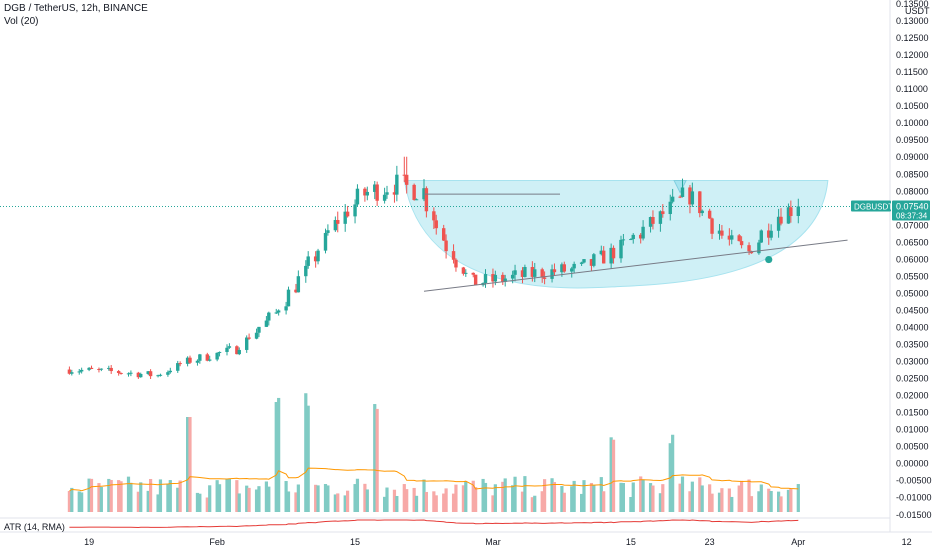  What do you see at coordinates (911, 210) in the screenshot?
I see `price-tag-box` at bounding box center [911, 210].